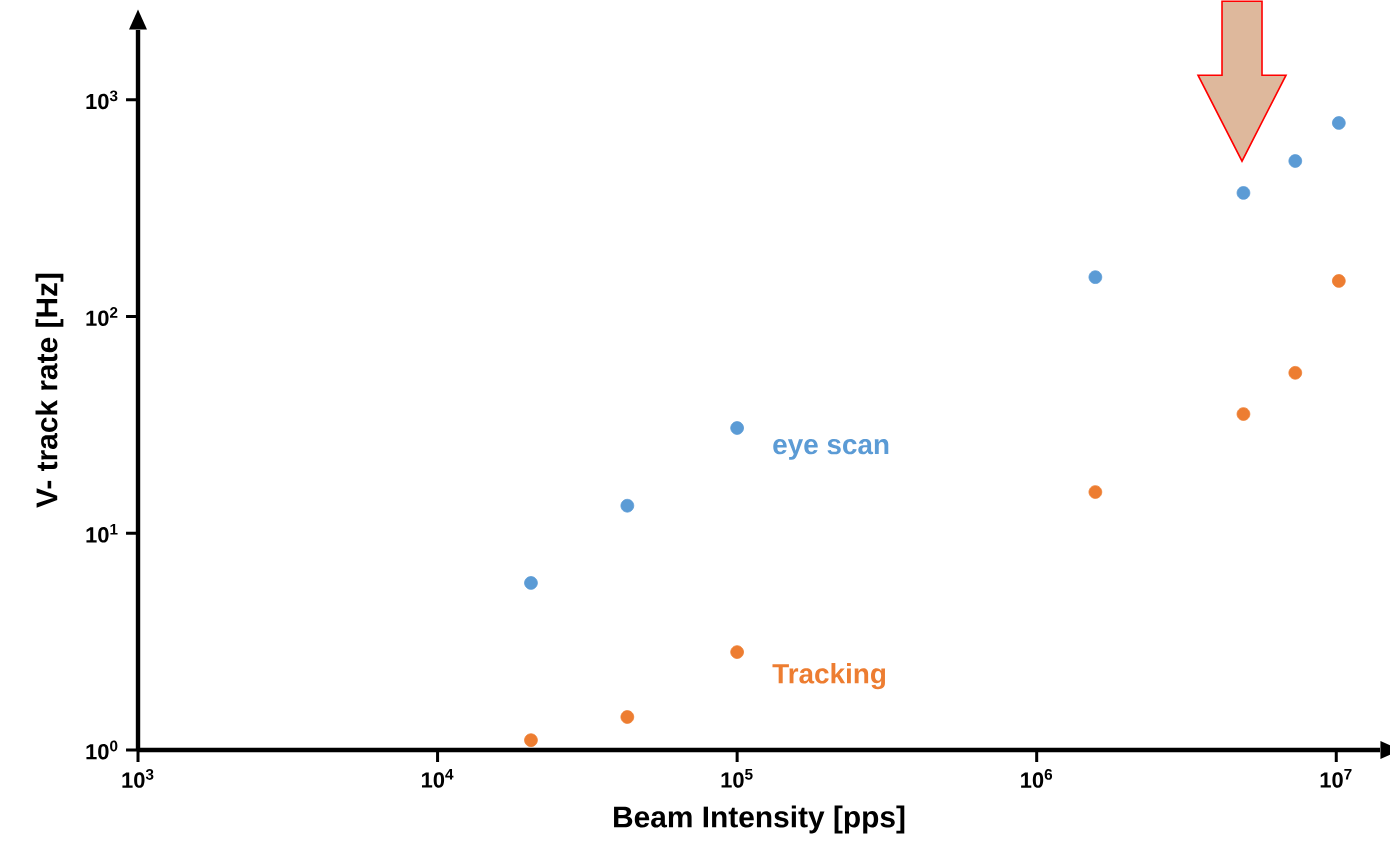  I want to click on x-tick-label: 10$^{6}$, so click(1037, 778).